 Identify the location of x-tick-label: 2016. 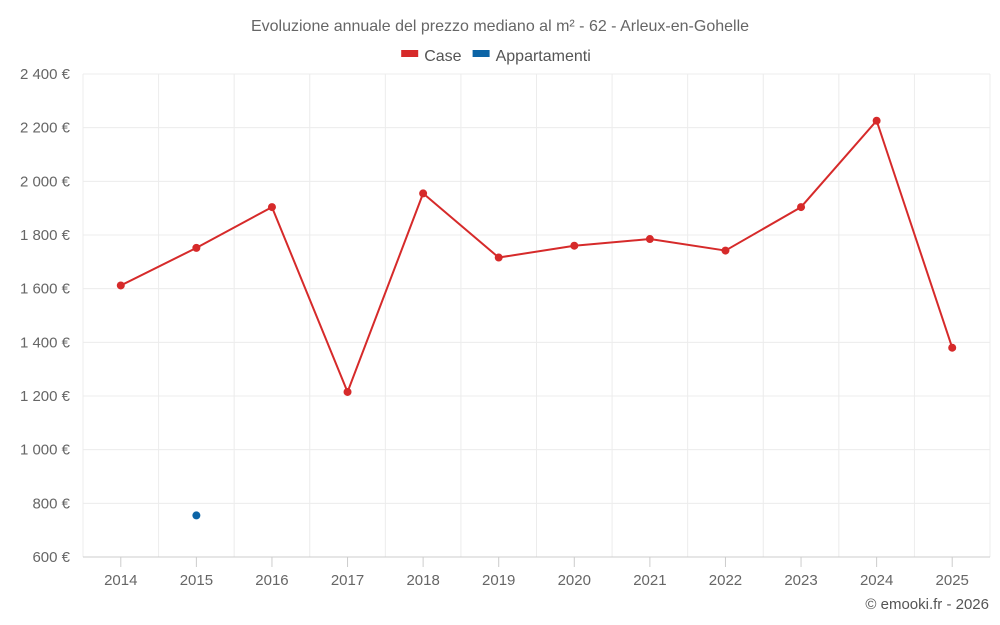
(271, 580).